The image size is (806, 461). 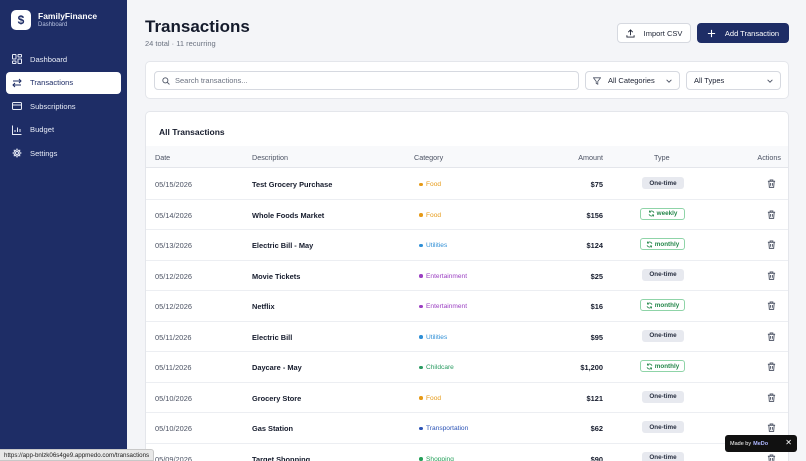 I want to click on transaction-category: Food, so click(x=430, y=398).